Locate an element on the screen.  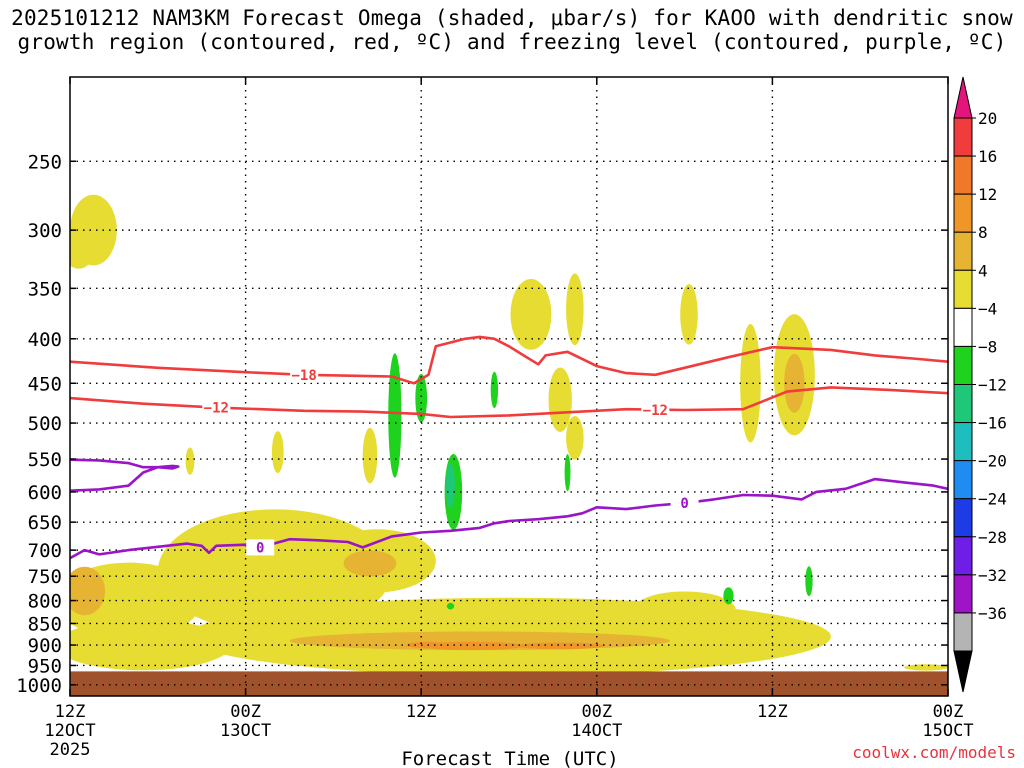
y-tick-label-450: 450 is located at coordinates (45, 384).